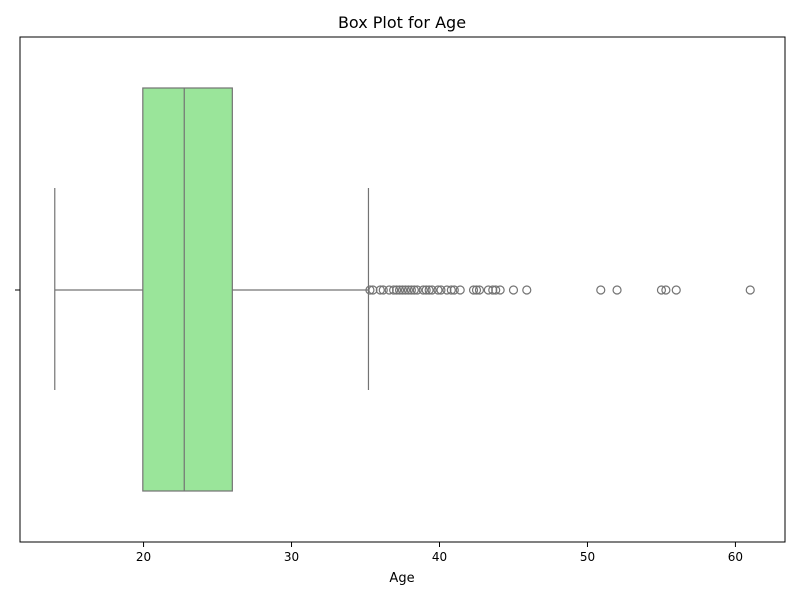 The height and width of the screenshot is (600, 800). What do you see at coordinates (187, 289) in the screenshot?
I see `iqr-box` at bounding box center [187, 289].